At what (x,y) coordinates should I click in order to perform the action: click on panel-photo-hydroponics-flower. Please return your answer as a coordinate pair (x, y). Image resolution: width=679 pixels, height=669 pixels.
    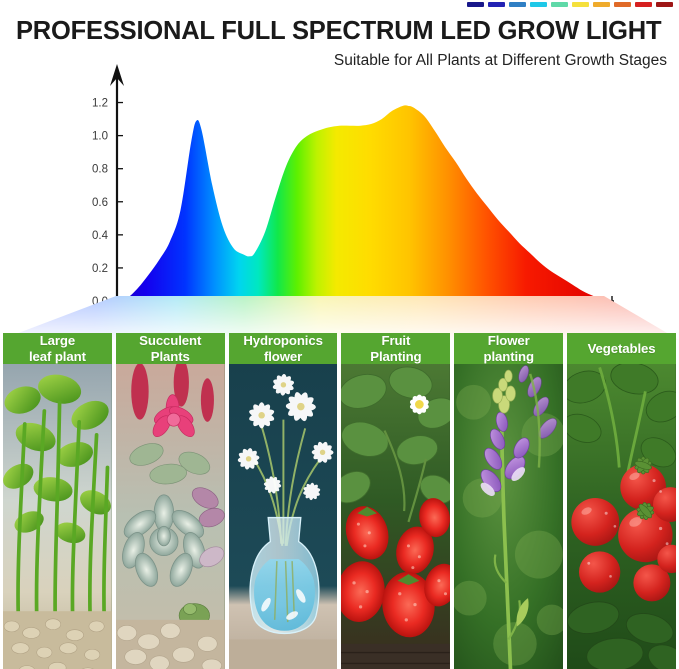
    Looking at the image, I should click on (283, 516).